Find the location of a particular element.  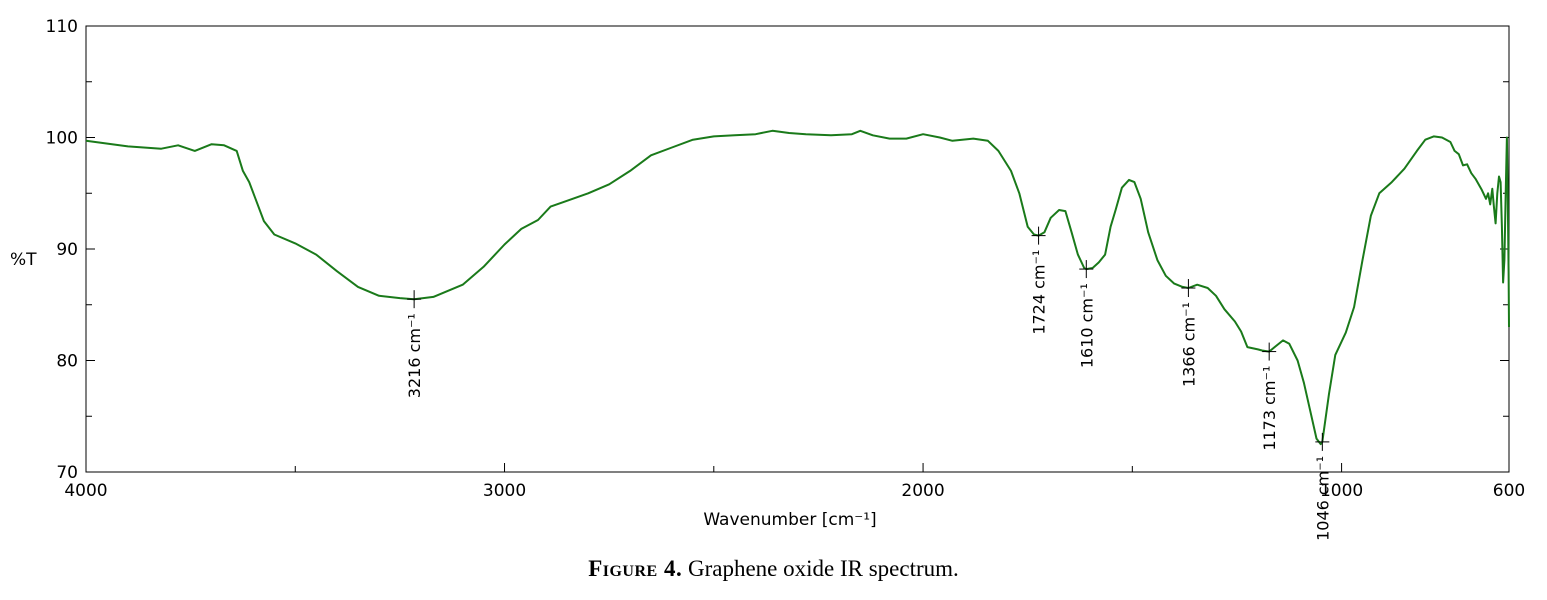

peak-label: 1610 cm⁻¹ is located at coordinates (1086, 325).